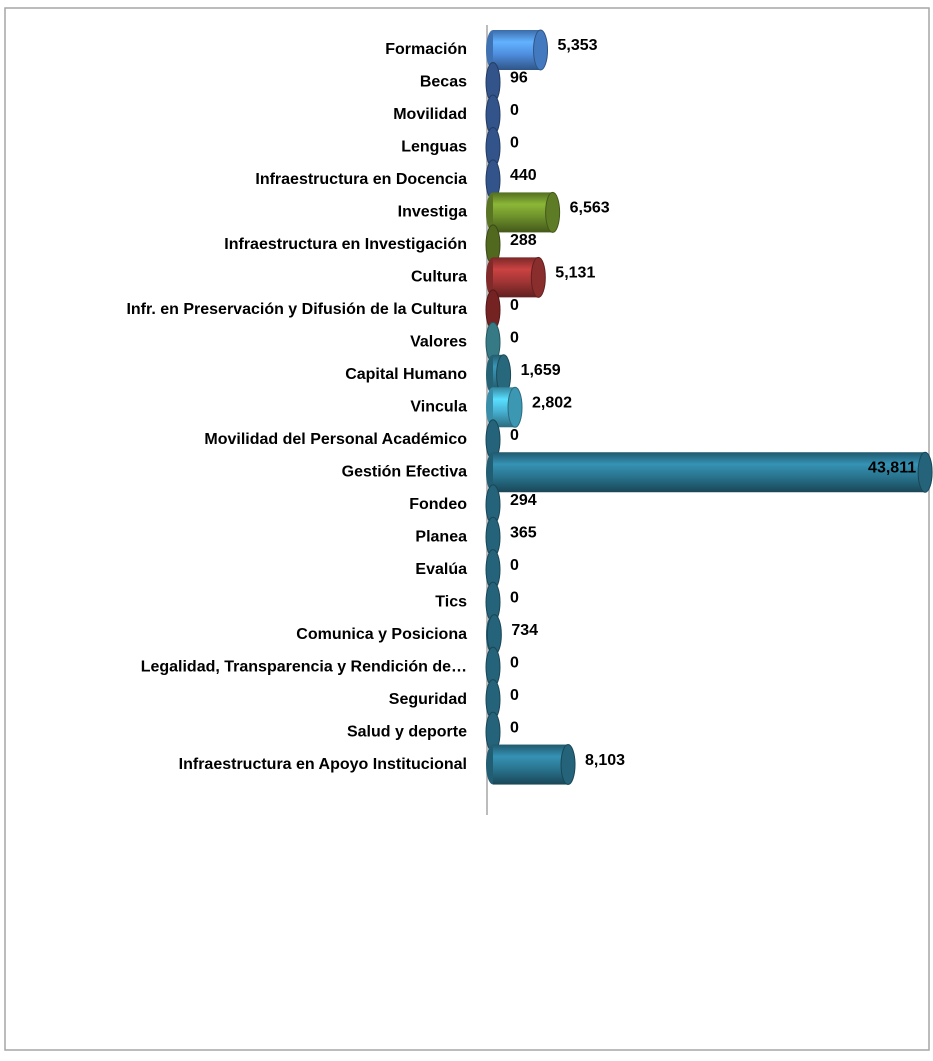  I want to click on value-label: 365, so click(523, 532).